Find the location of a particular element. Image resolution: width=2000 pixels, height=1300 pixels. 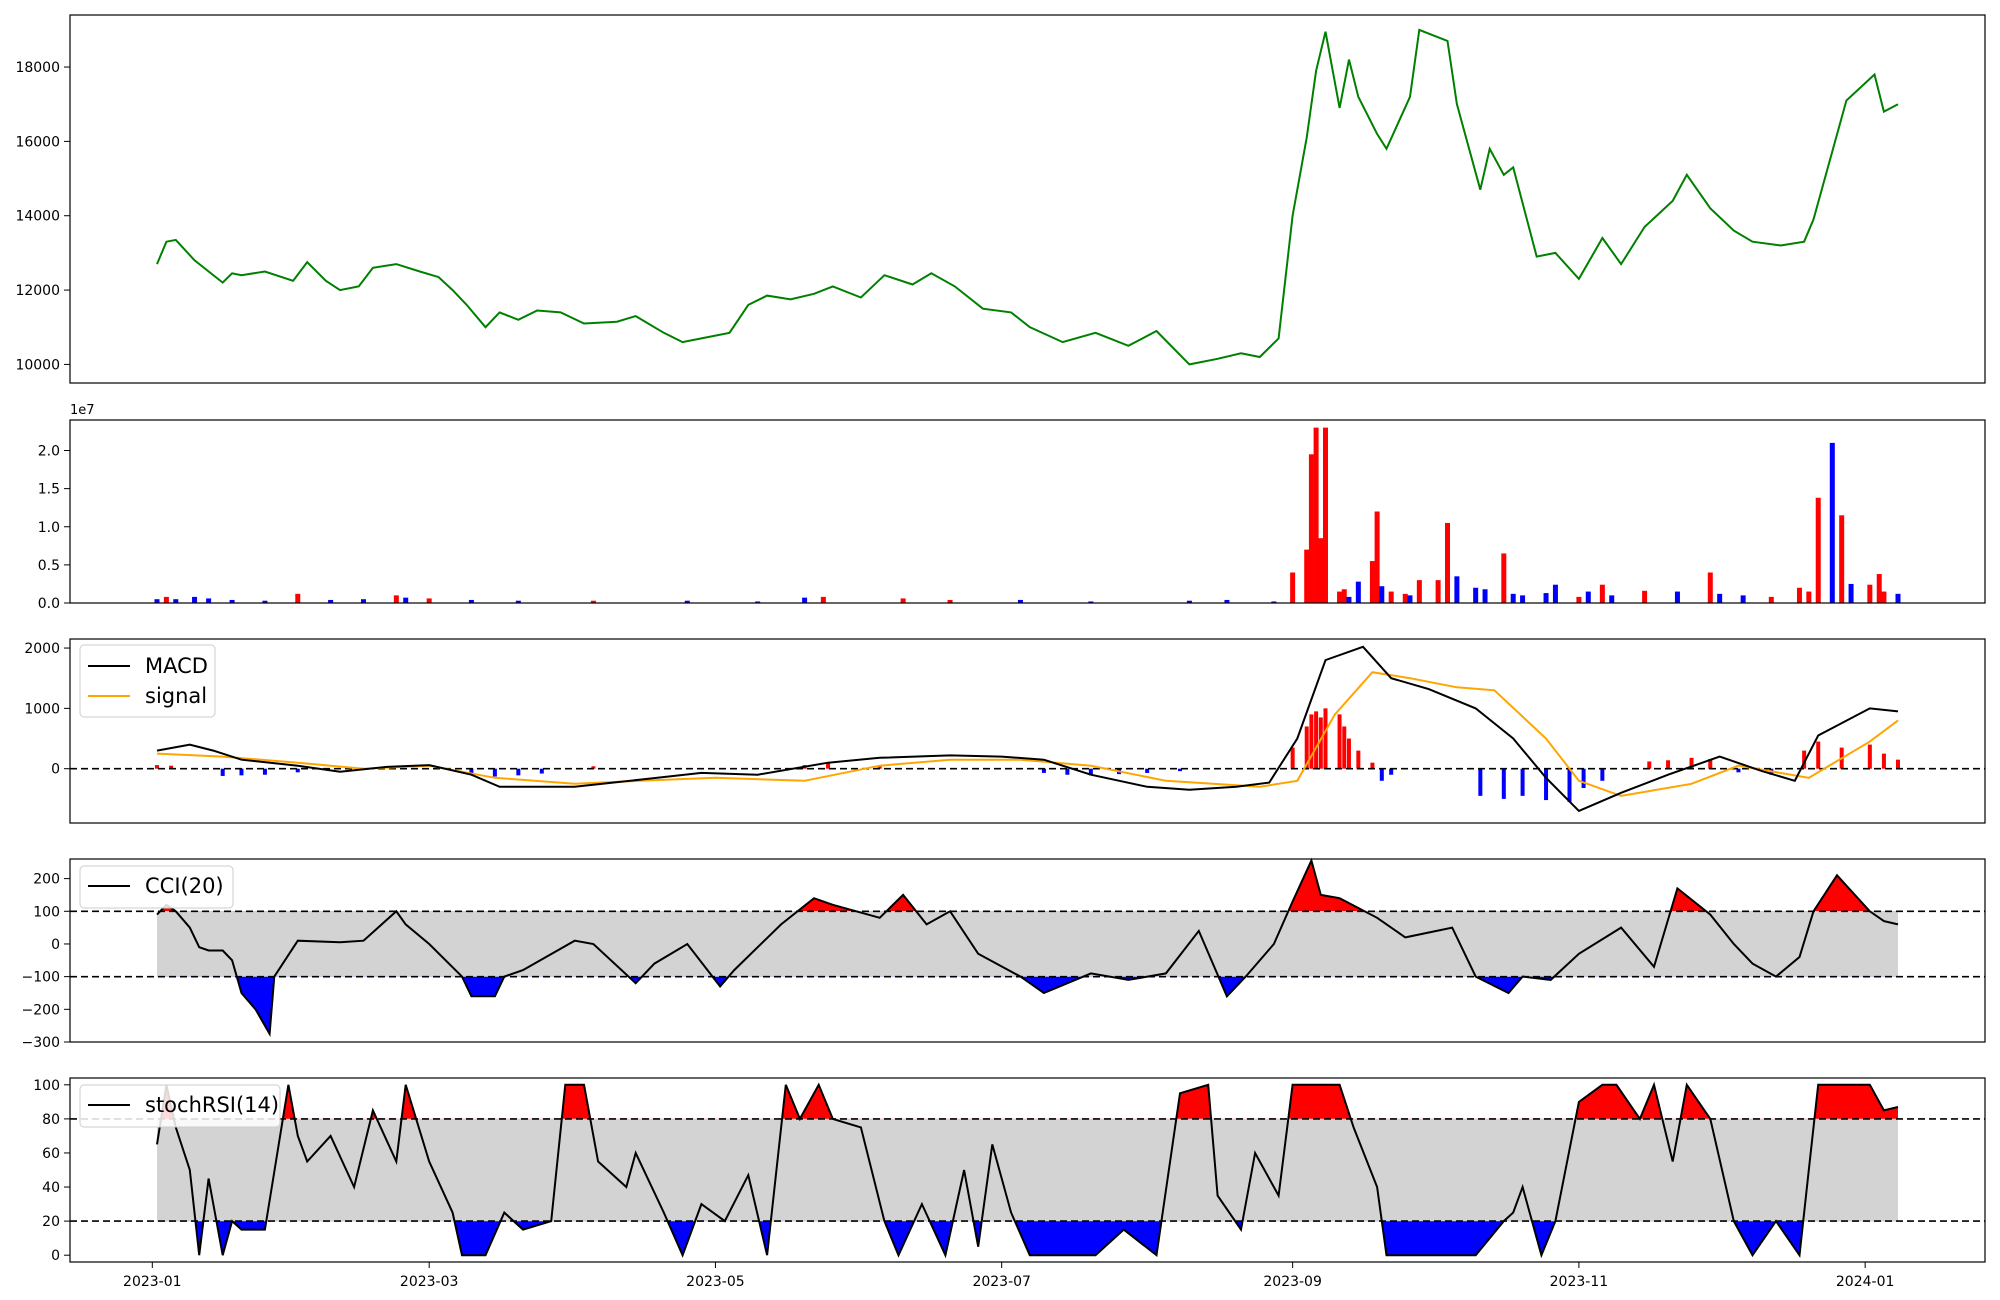

volume-y-tick-label-1: 0.5 is located at coordinates (49, 566).